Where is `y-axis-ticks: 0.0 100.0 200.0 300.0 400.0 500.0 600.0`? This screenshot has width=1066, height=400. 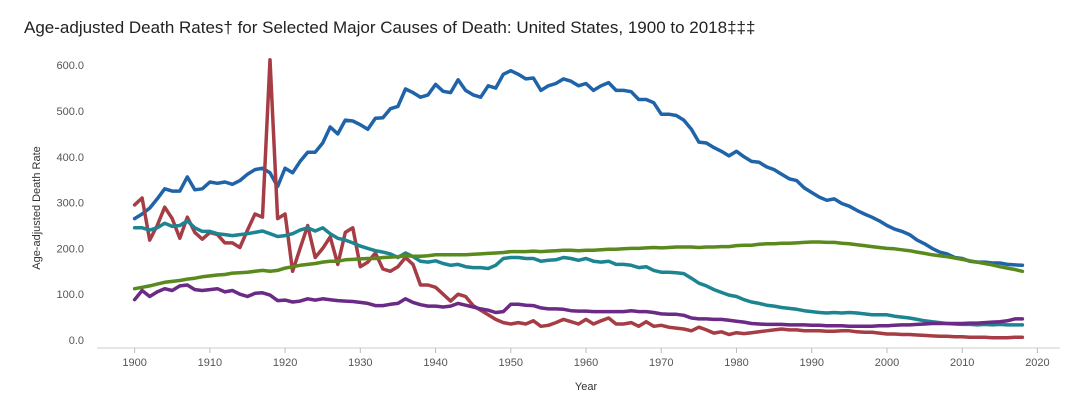 y-axis-ticks: 0.0 100.0 200.0 300.0 400.0 500.0 600.0 is located at coordinates (70, 203).